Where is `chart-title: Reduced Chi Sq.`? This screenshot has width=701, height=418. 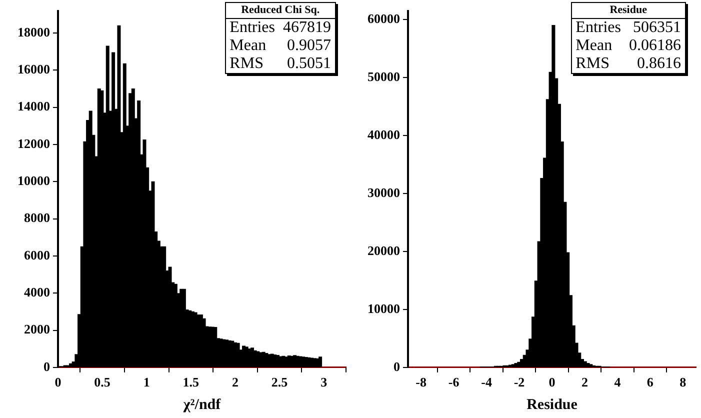
chart-title: Reduced Chi Sq. is located at coordinates (280, 11).